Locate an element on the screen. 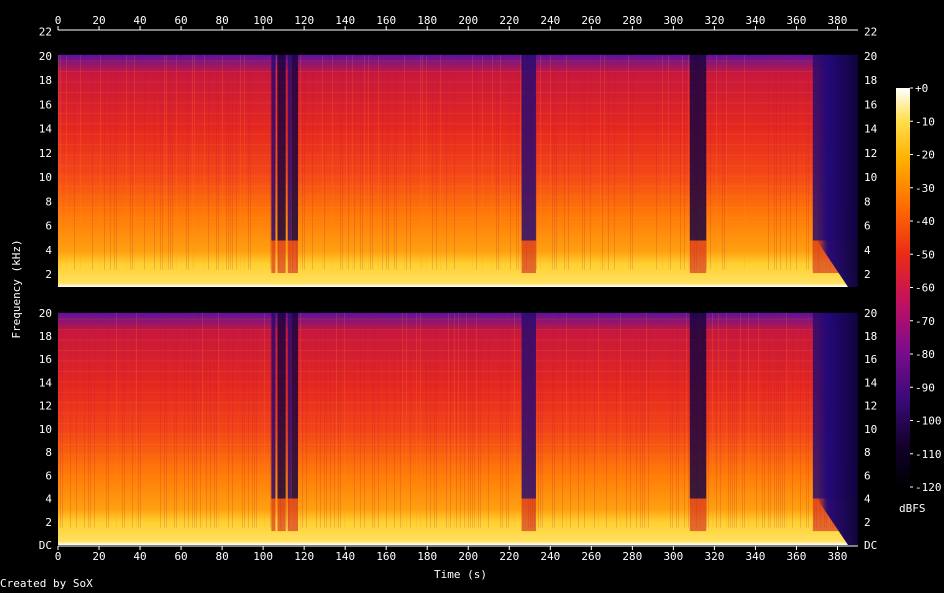 This screenshot has width=944, height=593. y-tick-label-left: 14 is located at coordinates (46, 382).